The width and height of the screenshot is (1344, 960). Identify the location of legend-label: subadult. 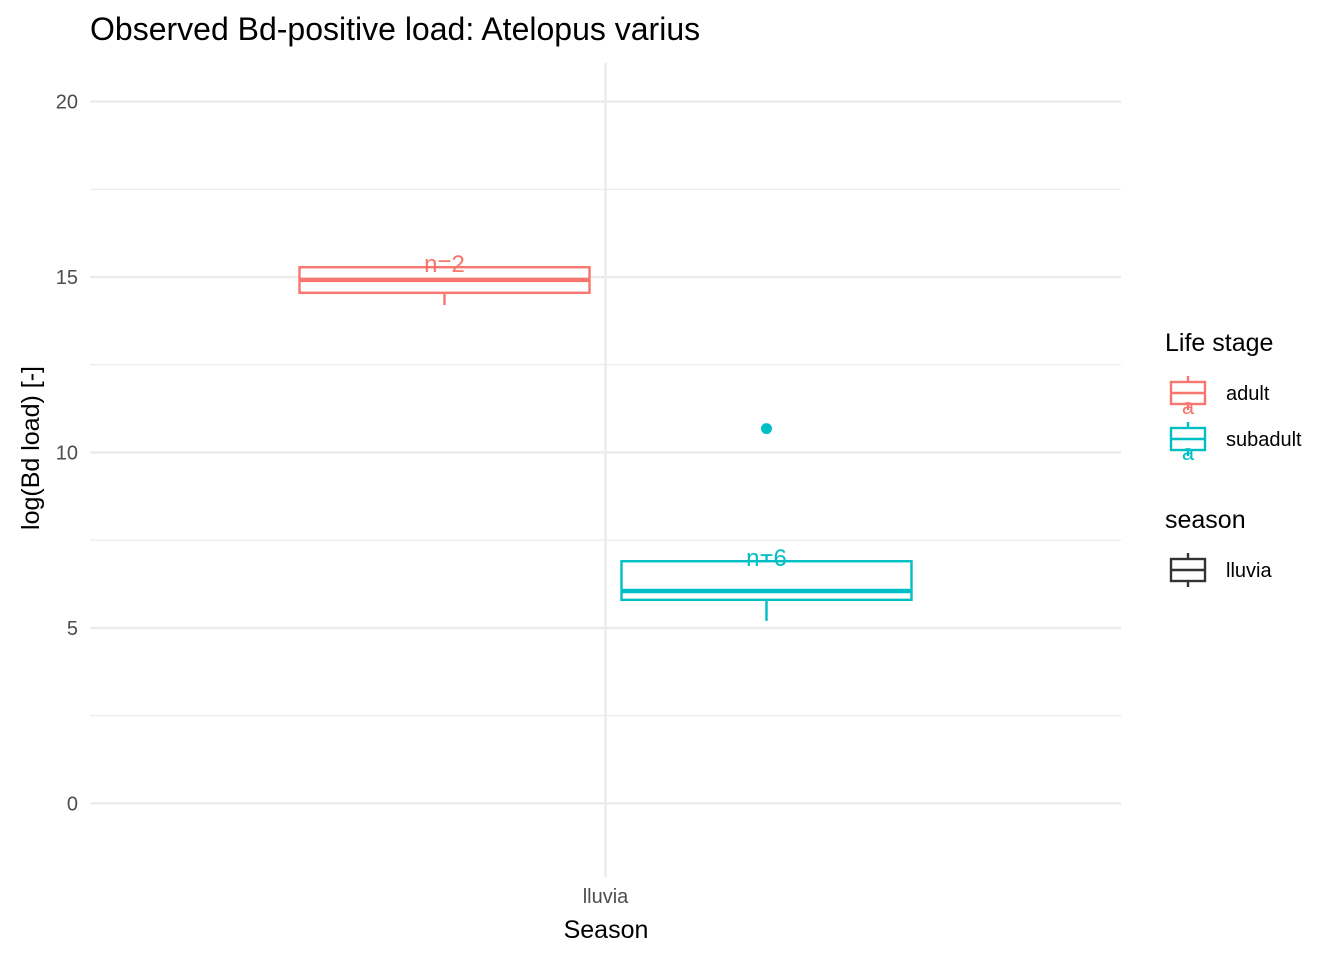
(1264, 440).